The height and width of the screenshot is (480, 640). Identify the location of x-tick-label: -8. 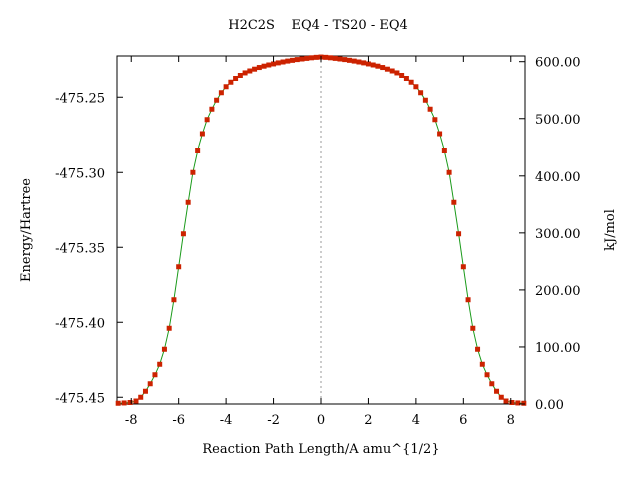
(131, 420).